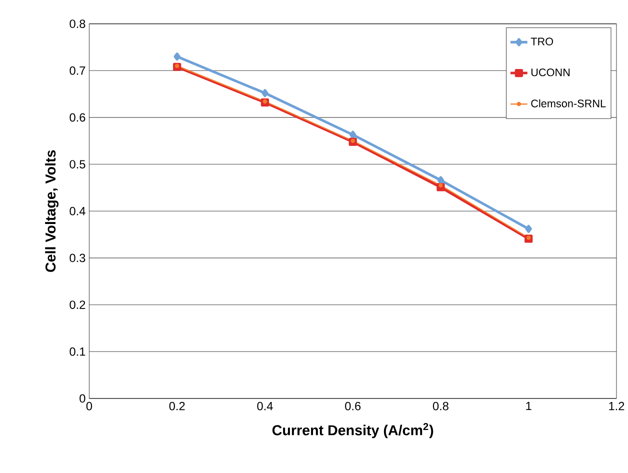  I want to click on y-tick-label: 0.6, so click(78, 117).